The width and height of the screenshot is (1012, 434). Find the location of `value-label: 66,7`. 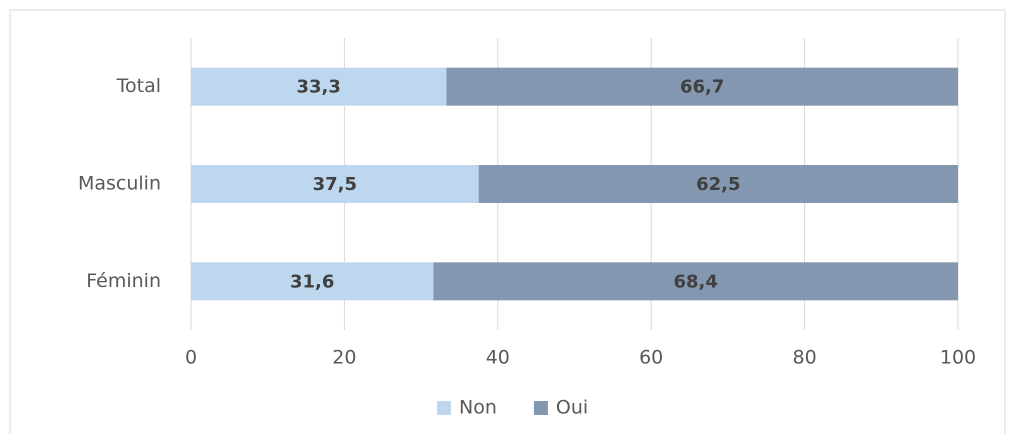

value-label: 66,7 is located at coordinates (702, 87).